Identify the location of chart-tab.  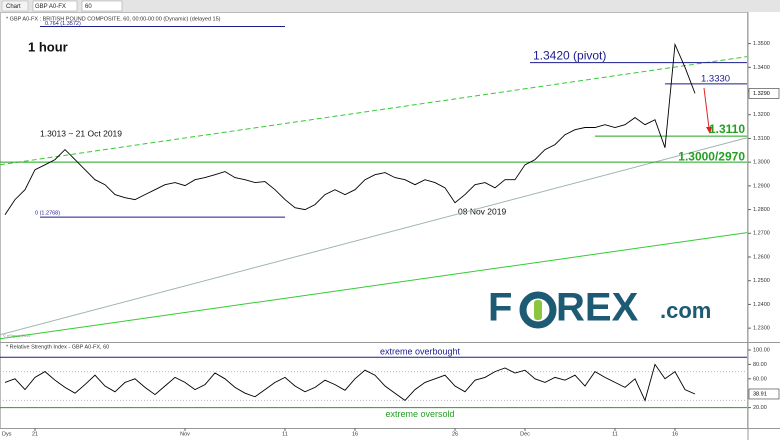
(15, 6).